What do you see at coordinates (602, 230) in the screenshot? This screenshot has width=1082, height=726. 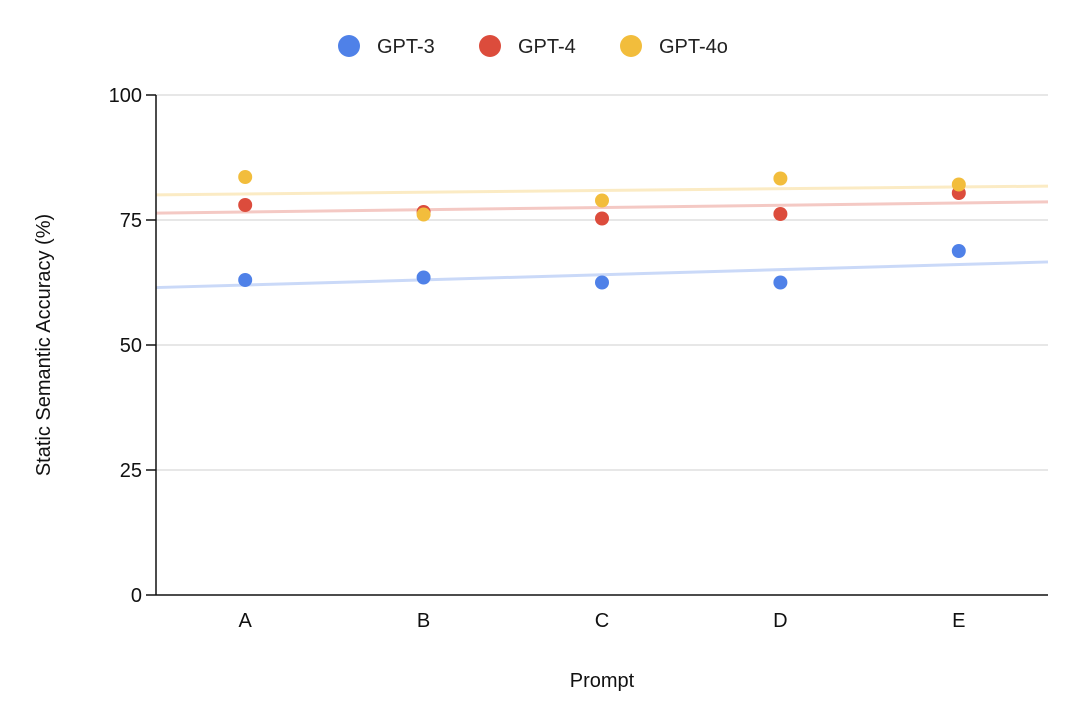 I see `data-points` at bounding box center [602, 230].